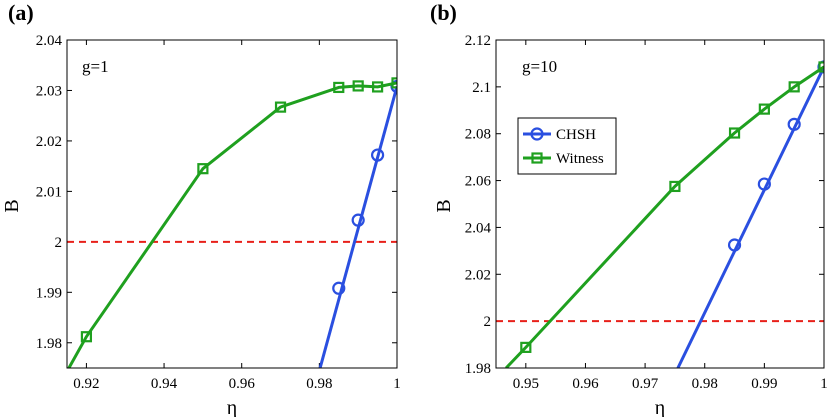  Describe the element at coordinates (539, 66) in the screenshot. I see `annotation: g=10` at that location.